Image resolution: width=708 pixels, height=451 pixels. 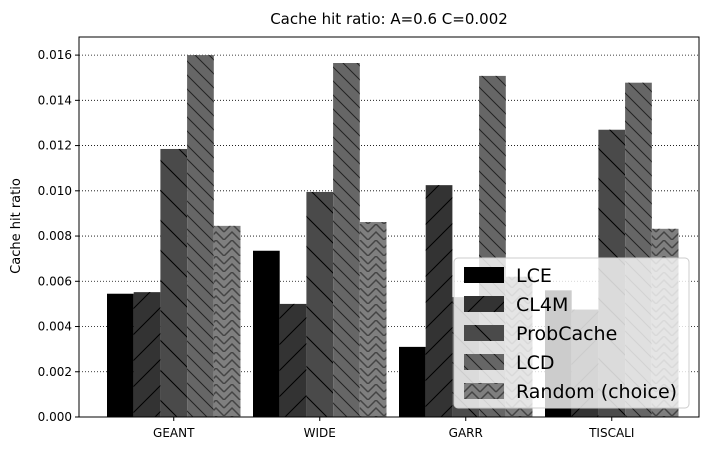 I want to click on y-tick-label: 0.000, so click(x=55, y=417).